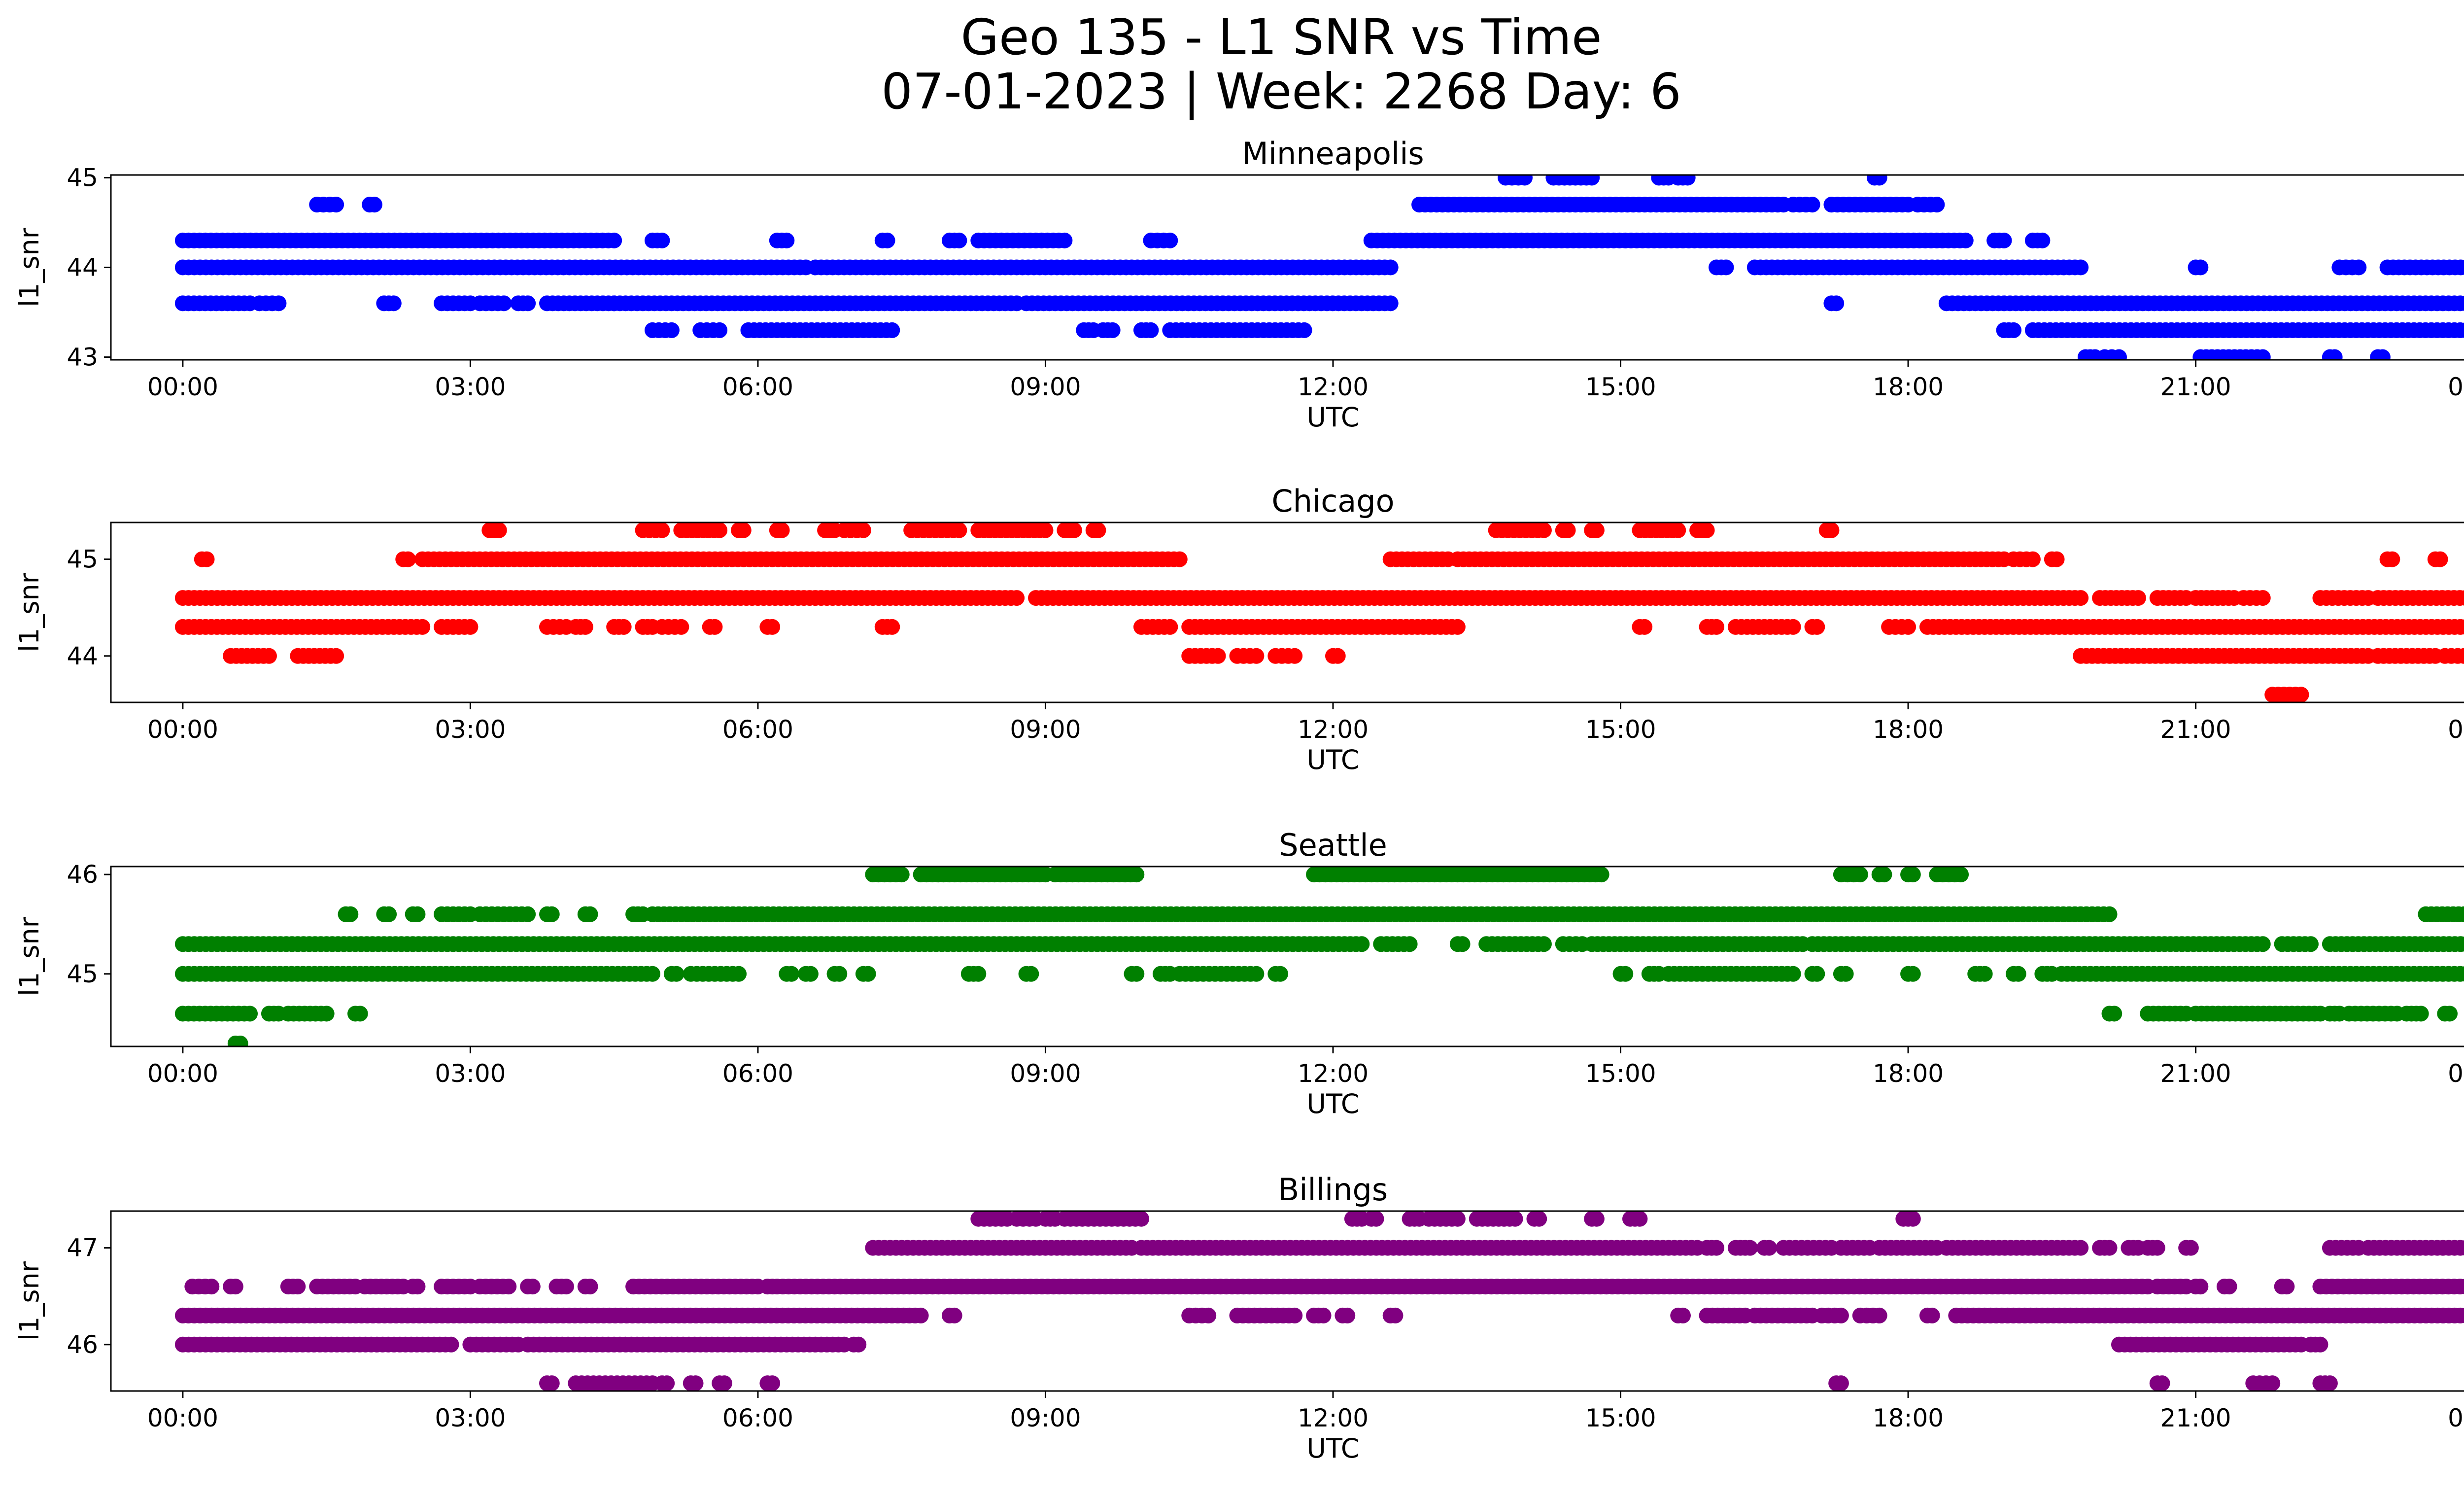 The width and height of the screenshot is (2464, 1495). Describe the element at coordinates (1333, 1190) in the screenshot. I see `subplot-title: Billings` at that location.